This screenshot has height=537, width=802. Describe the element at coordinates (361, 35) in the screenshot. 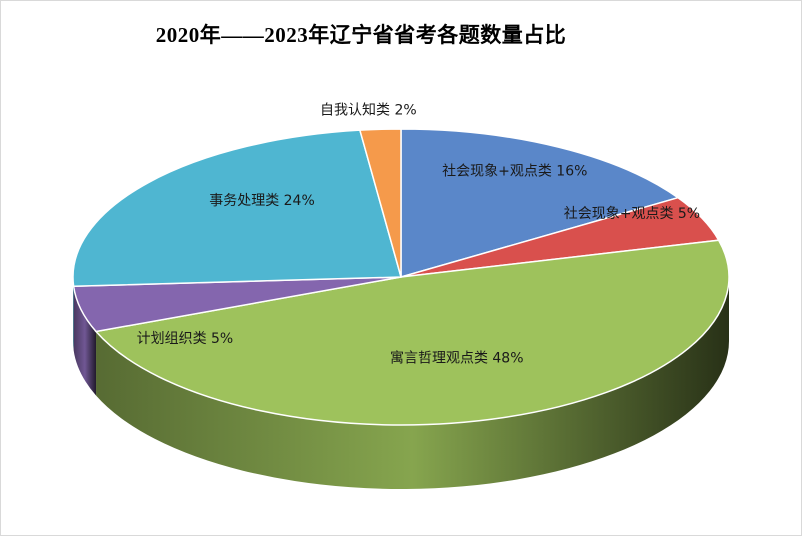

I see `chart-title: 2020年——2023年辽宁省省考各题数量占比` at that location.